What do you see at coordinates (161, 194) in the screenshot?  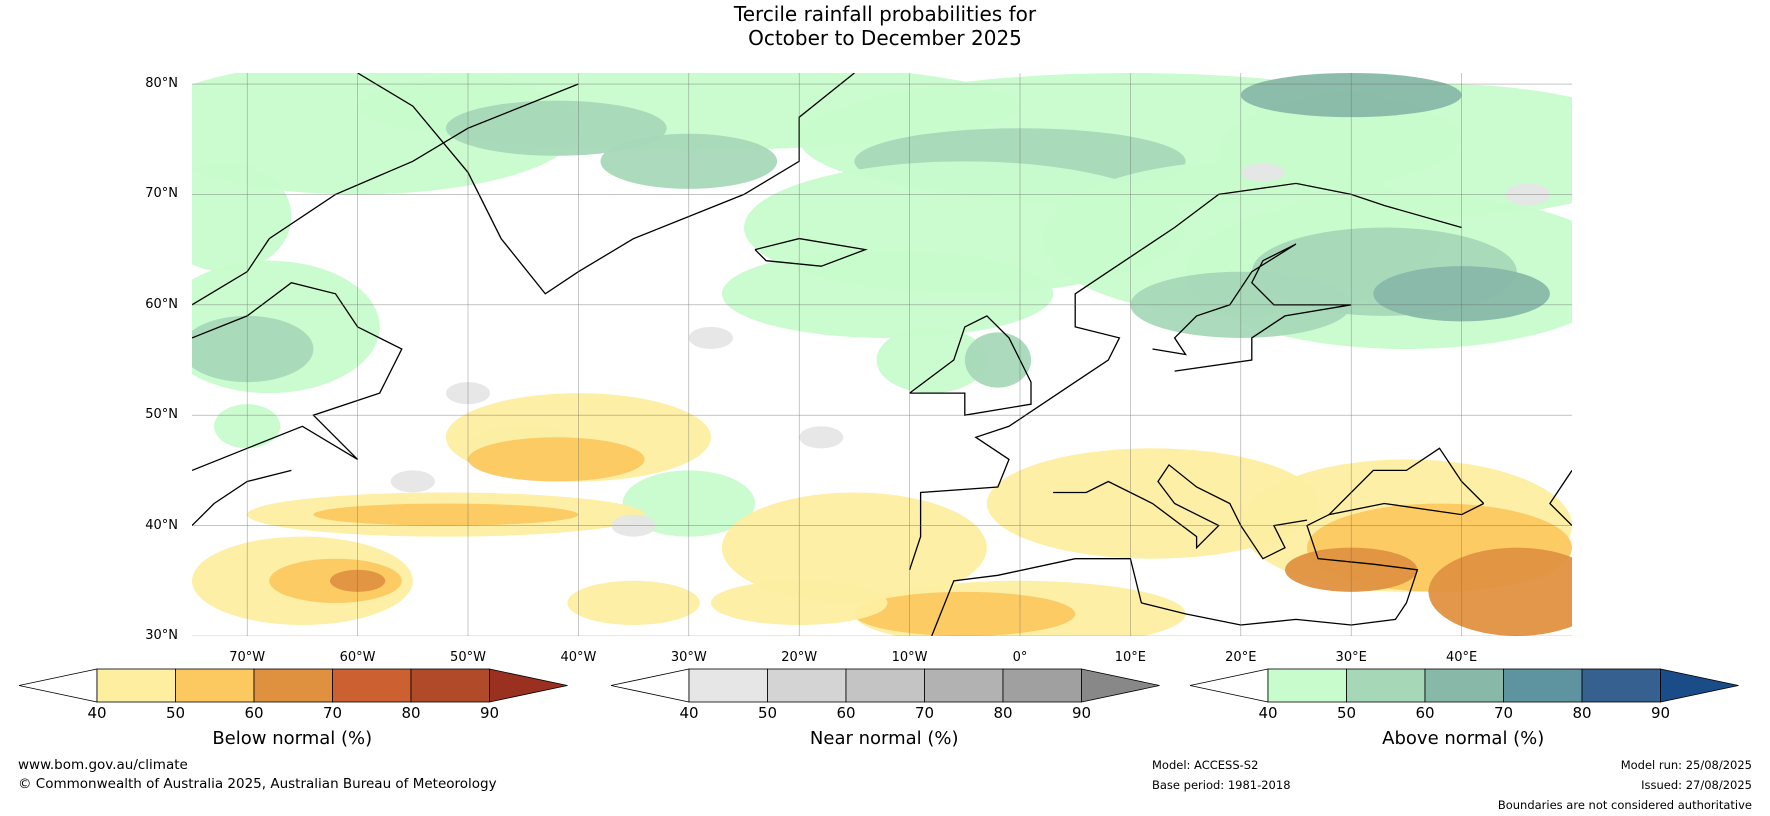 I see `latitude-tick-label: 70°N` at bounding box center [161, 194].